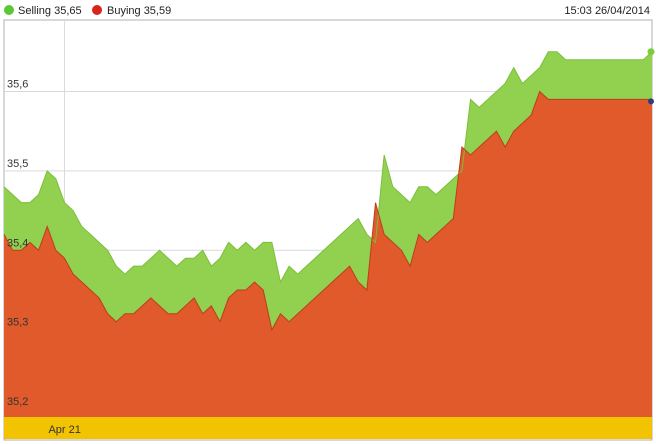  I want to click on y-axis-ticks: 35,2 35,3 35,4 35,5 35,6, so click(17, 243).